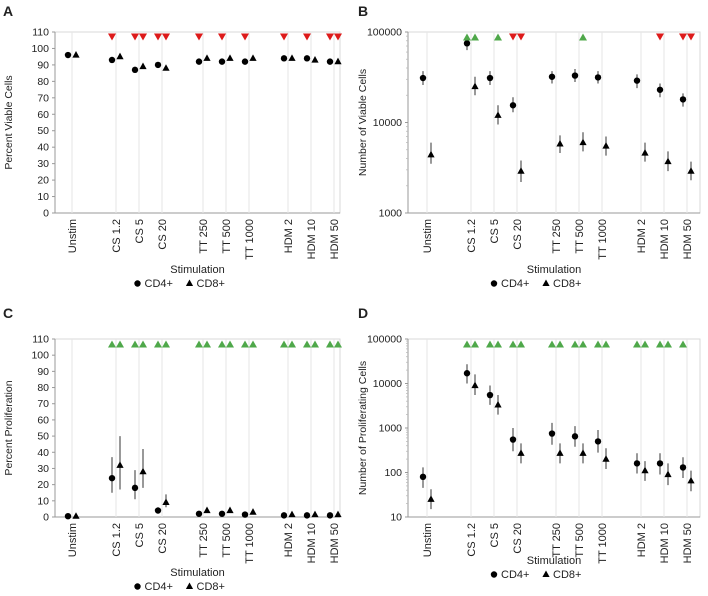 Image resolution: width=708 pixels, height=596 pixels. What do you see at coordinates (284, 344) in the screenshot?
I see `significance-up-hdm-2-cd4` at bounding box center [284, 344].